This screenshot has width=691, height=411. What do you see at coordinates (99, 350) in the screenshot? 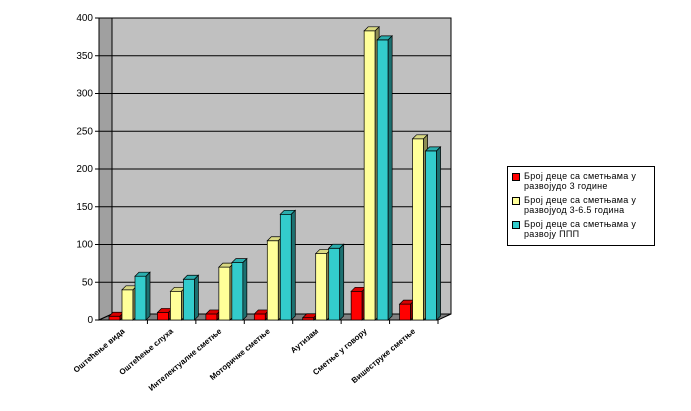
I see `x-tick-label-1: Оштећење вида` at bounding box center [99, 350].